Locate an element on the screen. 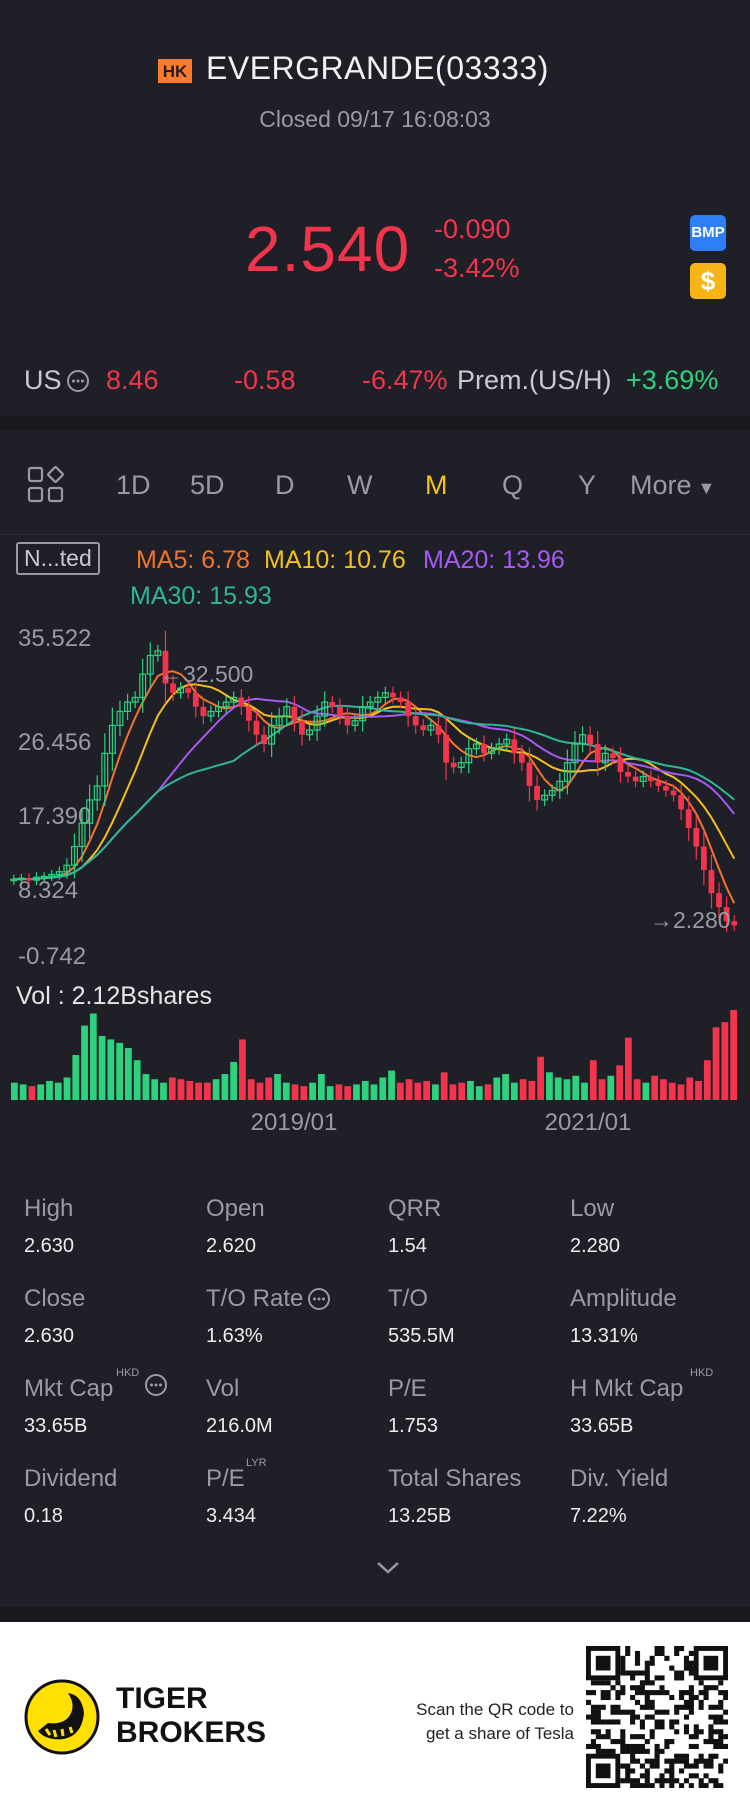 The image size is (750, 1811). adjust-type-button: N...ted is located at coordinates (58, 558).